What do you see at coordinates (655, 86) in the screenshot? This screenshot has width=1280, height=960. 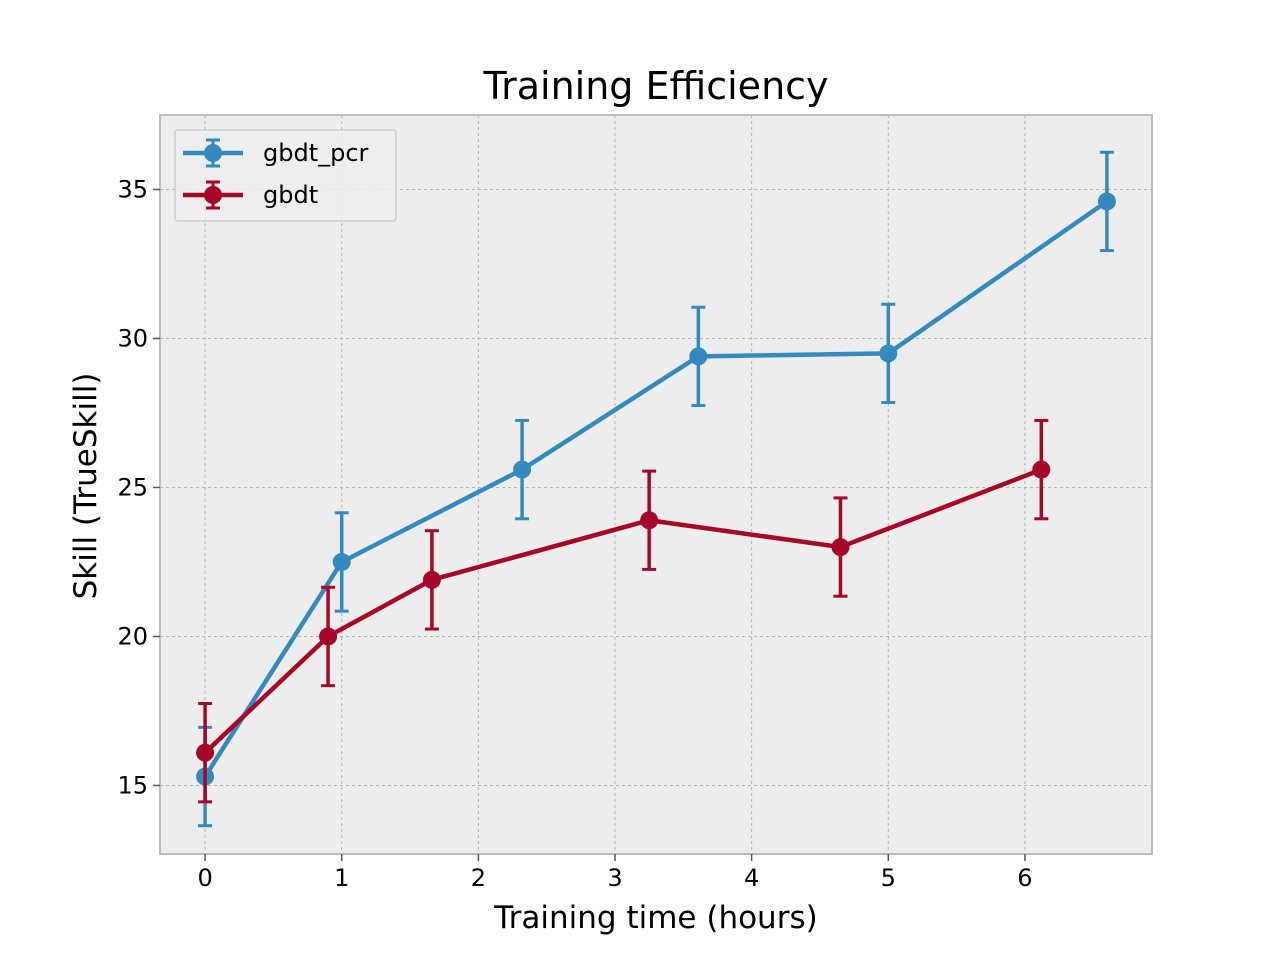 I see `chart-title: Training Efficiency` at bounding box center [655, 86].